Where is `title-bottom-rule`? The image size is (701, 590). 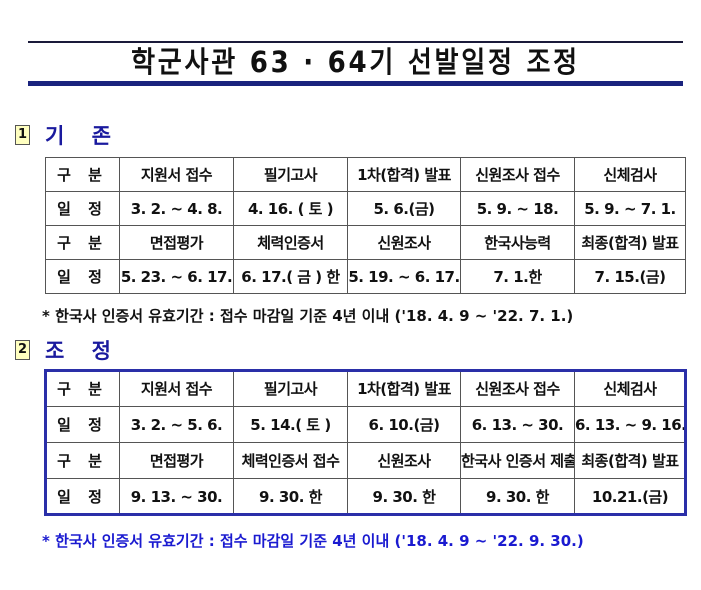
title-bottom-rule is located at coordinates (355, 83).